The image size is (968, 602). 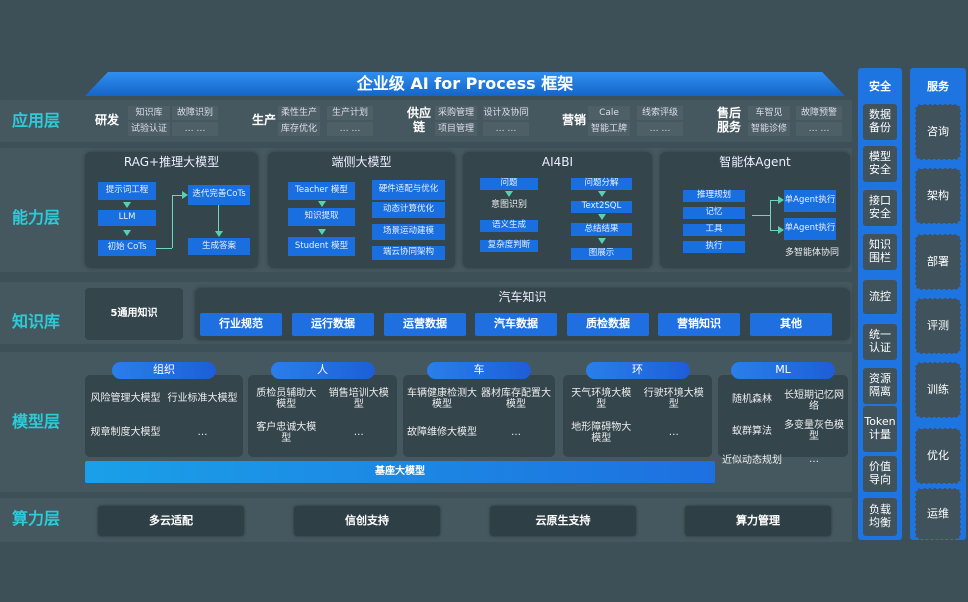 What do you see at coordinates (516, 399) in the screenshot?
I see `model-item: 器材库存配置大模型` at bounding box center [516, 399].